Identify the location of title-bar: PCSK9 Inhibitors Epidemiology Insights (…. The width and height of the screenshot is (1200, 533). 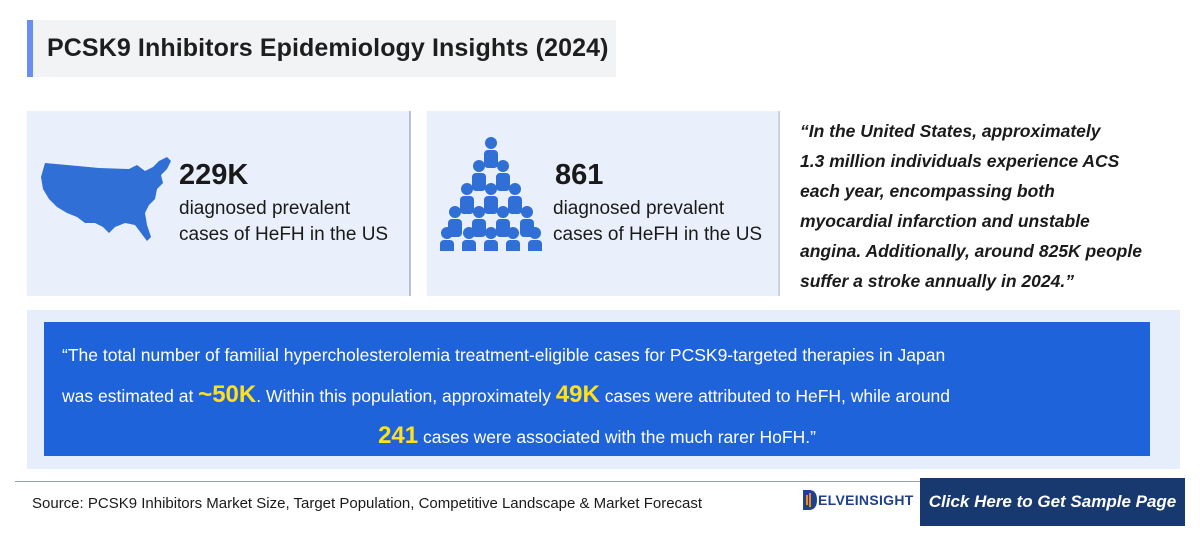
(321, 48).